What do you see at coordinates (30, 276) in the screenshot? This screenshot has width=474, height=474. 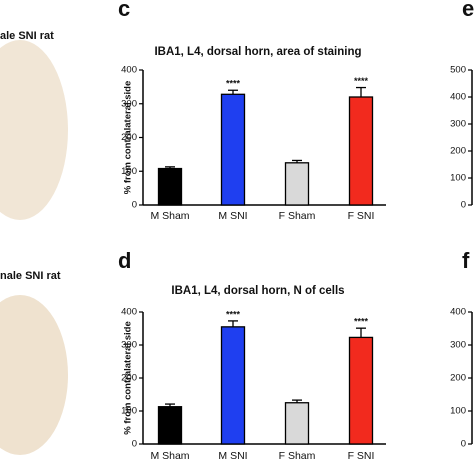 I see `image-label: nale SNI rat` at bounding box center [30, 276].